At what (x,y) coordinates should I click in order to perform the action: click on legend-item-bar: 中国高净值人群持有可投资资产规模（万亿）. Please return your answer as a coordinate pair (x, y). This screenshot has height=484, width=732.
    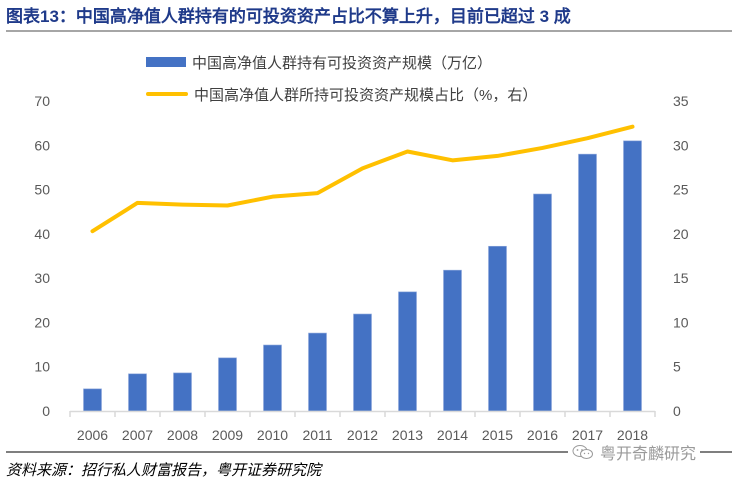
    Looking at the image, I should click on (341, 62).